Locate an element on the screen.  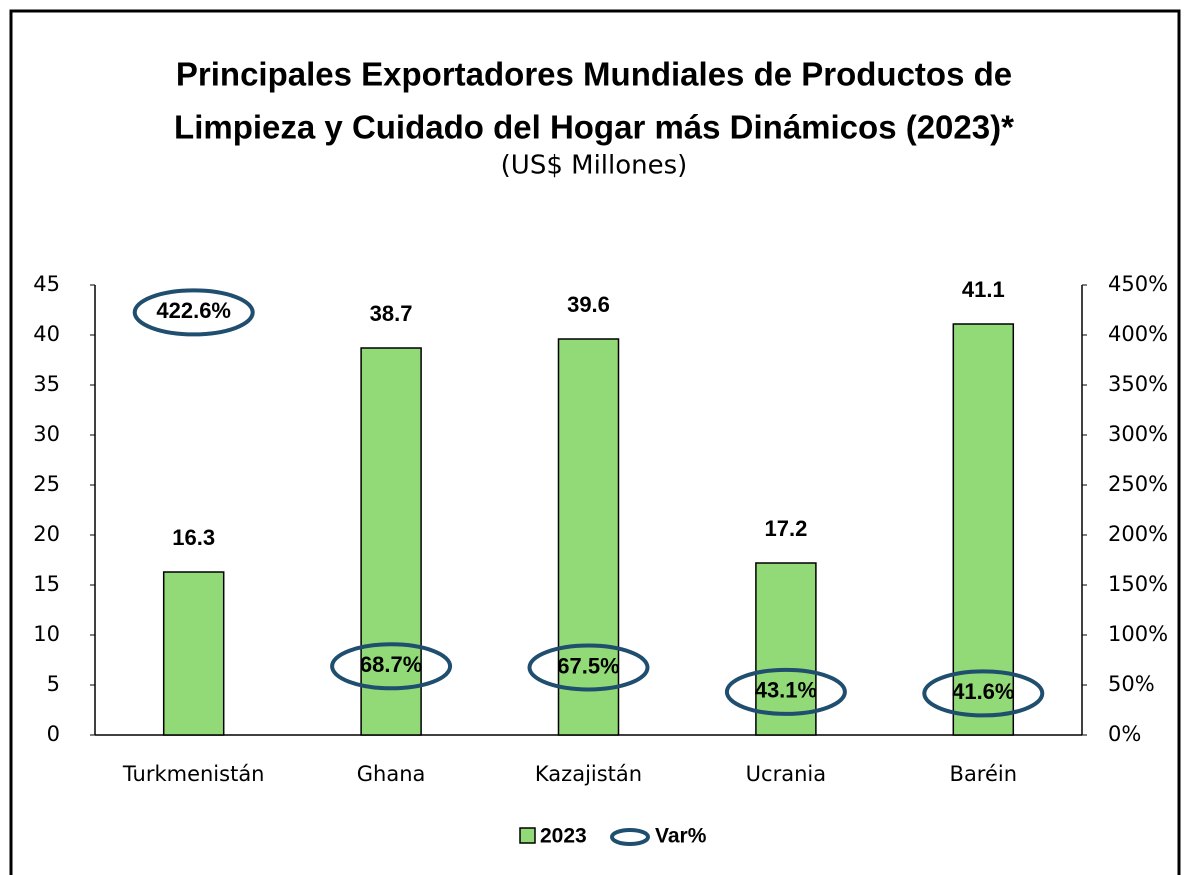
y-tick-label: 30 is located at coordinates (46, 434).